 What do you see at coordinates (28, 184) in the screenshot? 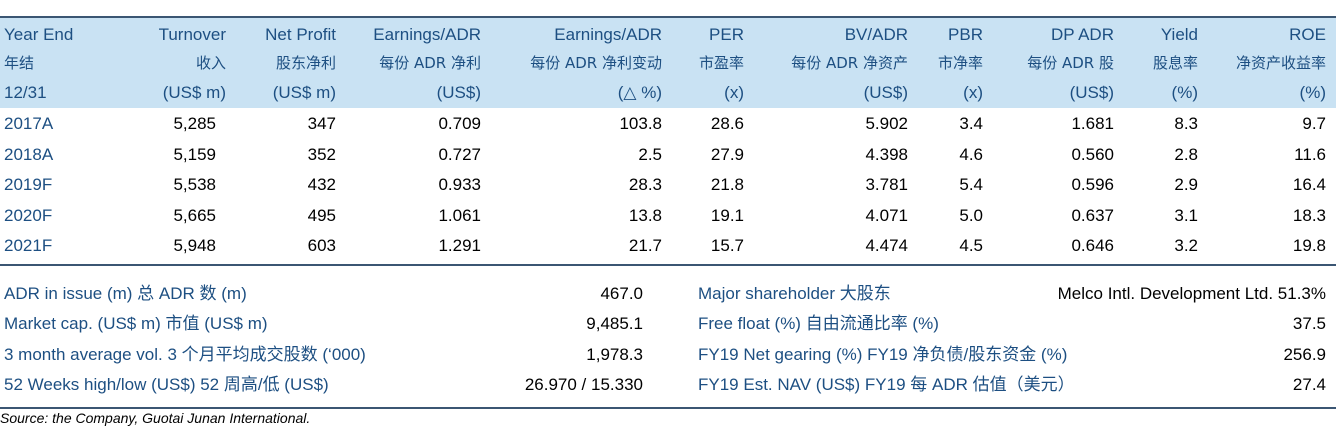
I see `year-cell: 2019F` at bounding box center [28, 184].